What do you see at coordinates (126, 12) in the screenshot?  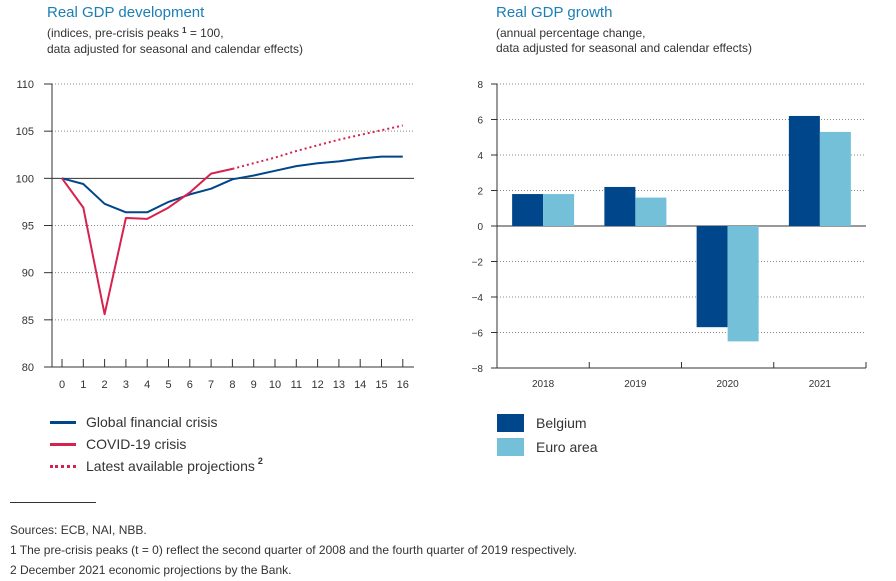 I see `left-chart-title: Real GDP development` at bounding box center [126, 12].